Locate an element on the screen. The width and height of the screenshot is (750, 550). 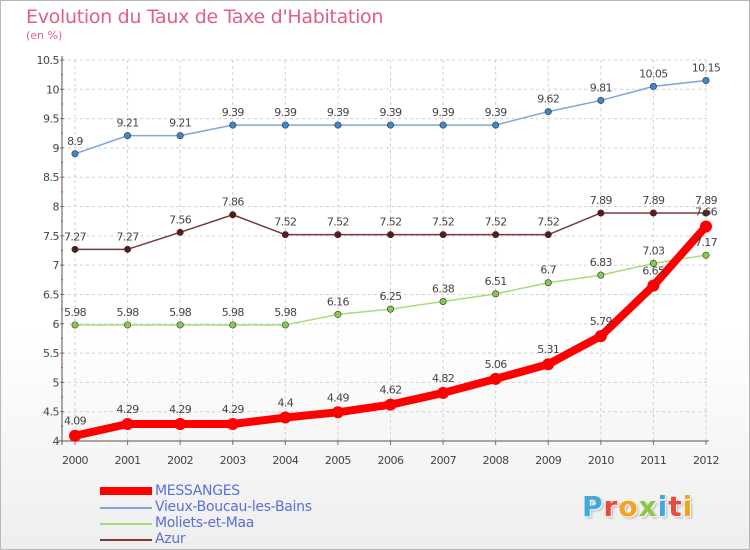
data-label-messanges: 4.82 is located at coordinates (443, 378).